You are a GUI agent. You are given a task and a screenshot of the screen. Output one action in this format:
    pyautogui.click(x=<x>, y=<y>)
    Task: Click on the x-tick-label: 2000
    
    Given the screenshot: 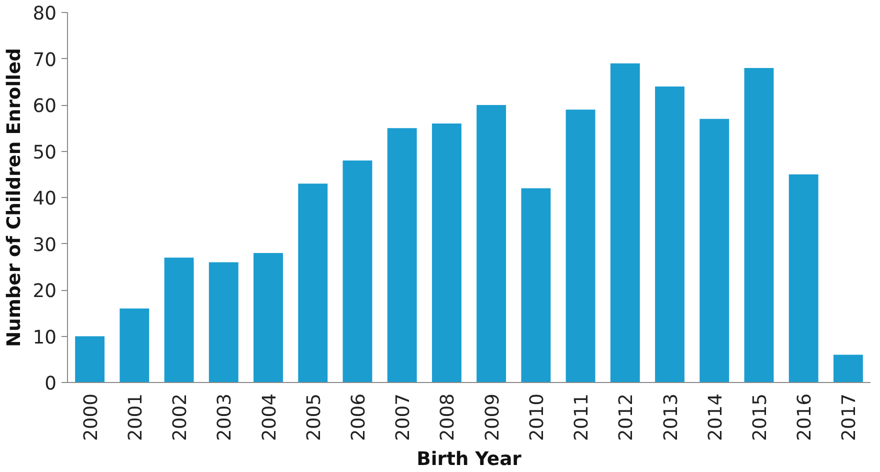 What is the action you would take?
    pyautogui.click(x=91, y=417)
    